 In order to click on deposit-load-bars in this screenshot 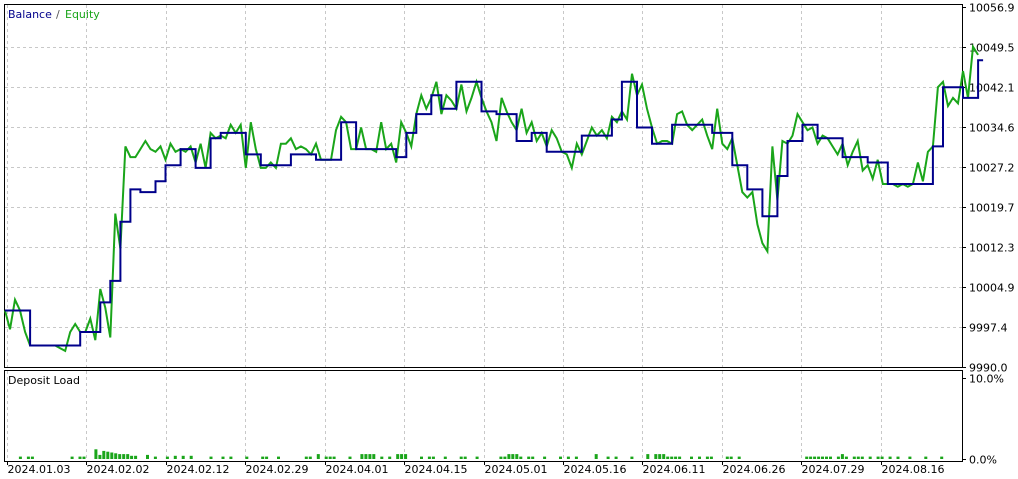, I will do `click(481, 454)`.